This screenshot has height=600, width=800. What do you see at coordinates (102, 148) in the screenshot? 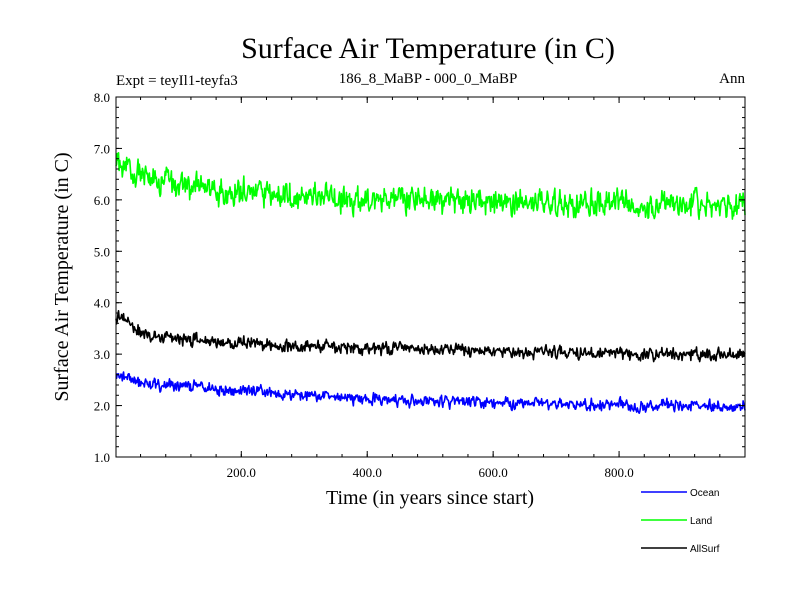
I see `y-tick-label: 7.0` at bounding box center [102, 148].